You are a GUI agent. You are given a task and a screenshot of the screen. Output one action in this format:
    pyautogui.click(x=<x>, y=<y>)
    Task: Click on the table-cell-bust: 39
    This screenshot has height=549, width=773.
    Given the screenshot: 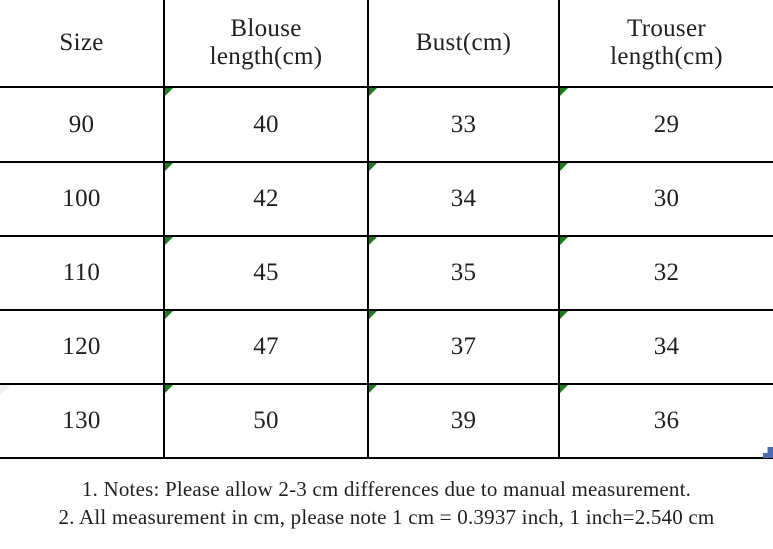 What is the action you would take?
    pyautogui.click(x=462, y=422)
    